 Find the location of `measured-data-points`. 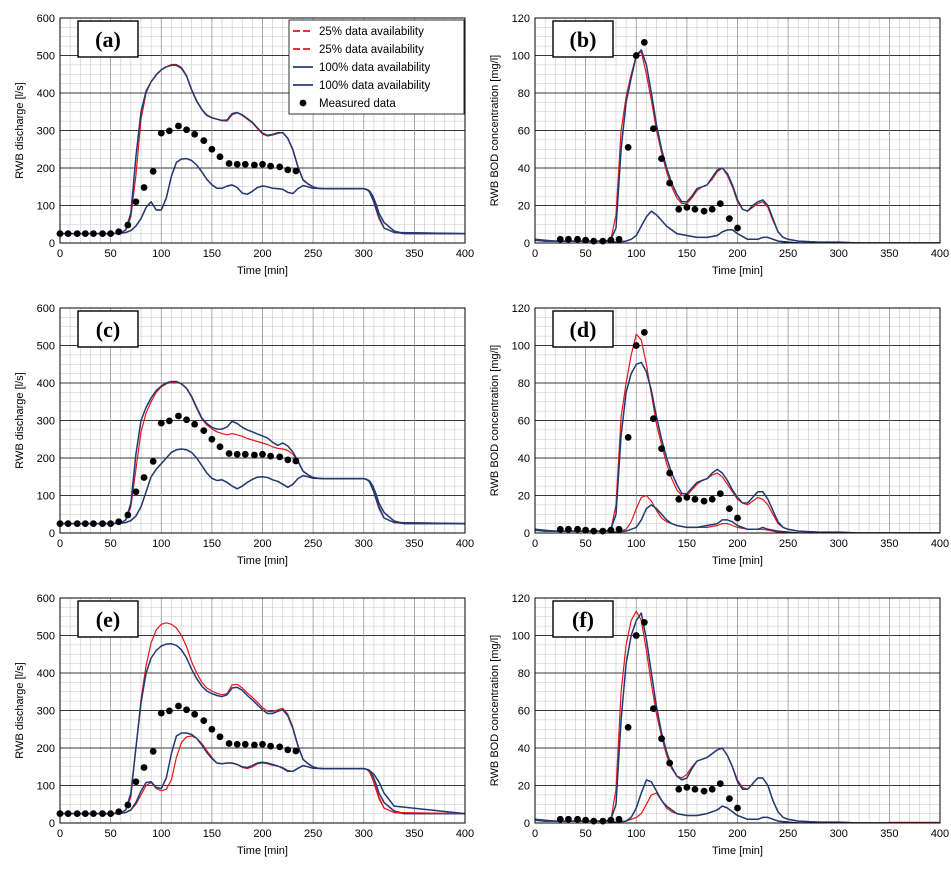

measured-data-points is located at coordinates (648, 721).